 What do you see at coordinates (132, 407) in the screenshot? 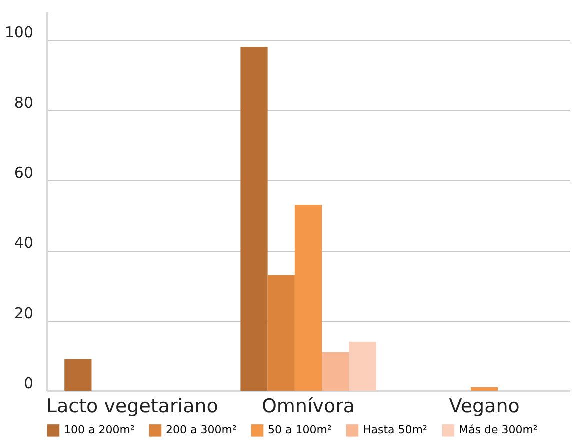
I see `x-tick-label: Lacto vegetariano` at bounding box center [132, 407].